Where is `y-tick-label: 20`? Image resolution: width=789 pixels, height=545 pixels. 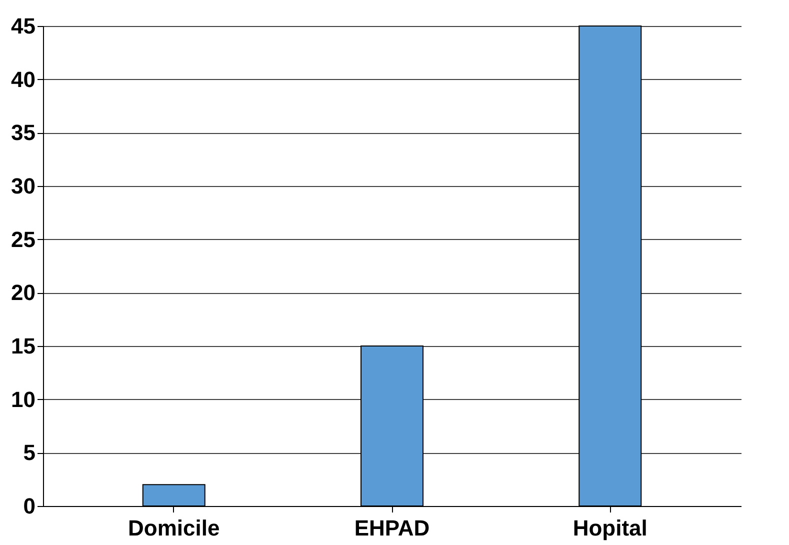 y-tick-label: 20 is located at coordinates (23, 293).